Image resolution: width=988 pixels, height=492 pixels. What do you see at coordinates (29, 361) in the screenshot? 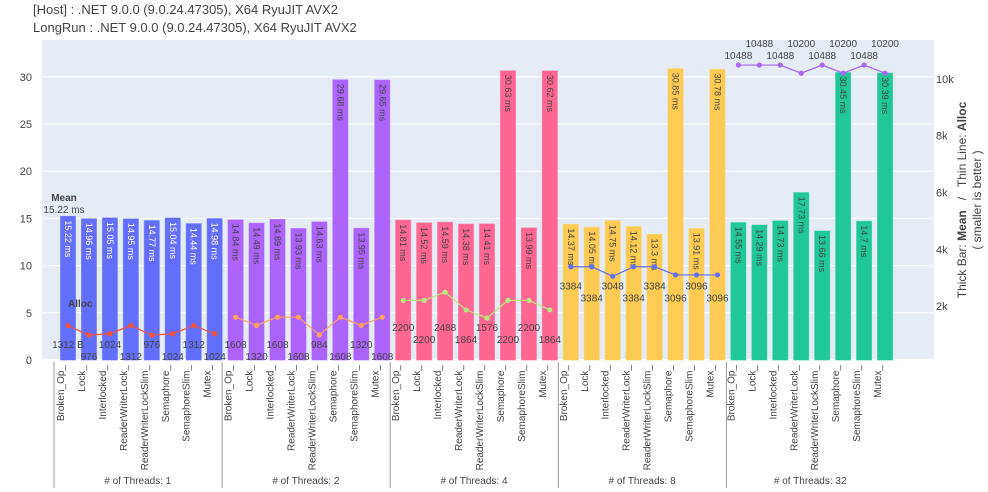
I see `y-left-tick-label: 0` at bounding box center [29, 361].